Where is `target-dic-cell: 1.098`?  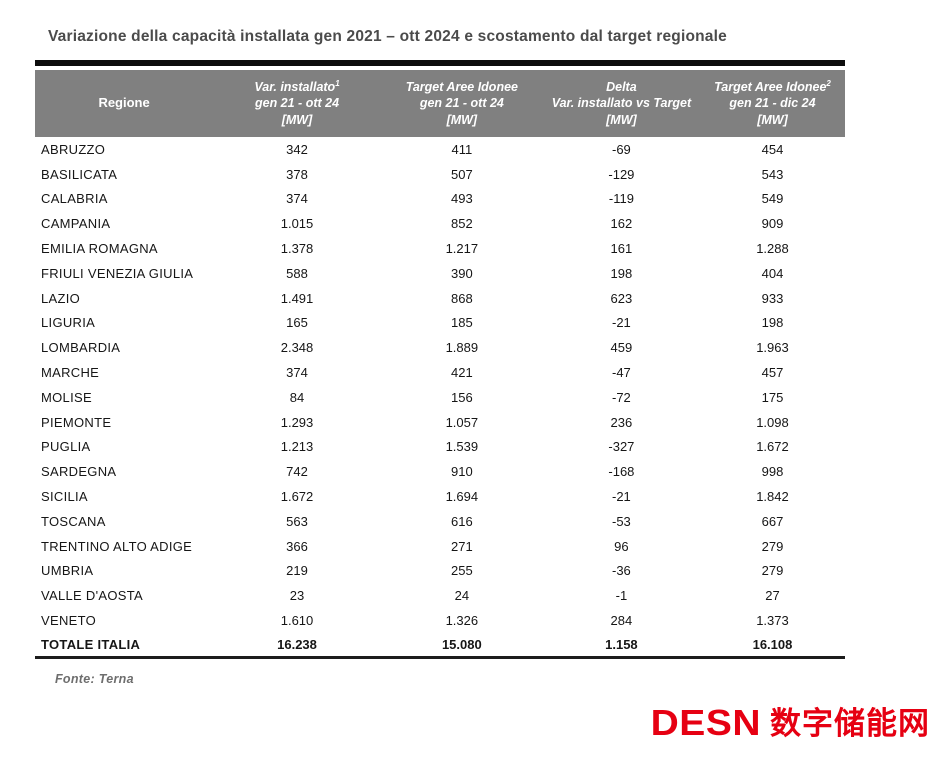
target-dic-cell: 1.098 is located at coordinates (772, 422).